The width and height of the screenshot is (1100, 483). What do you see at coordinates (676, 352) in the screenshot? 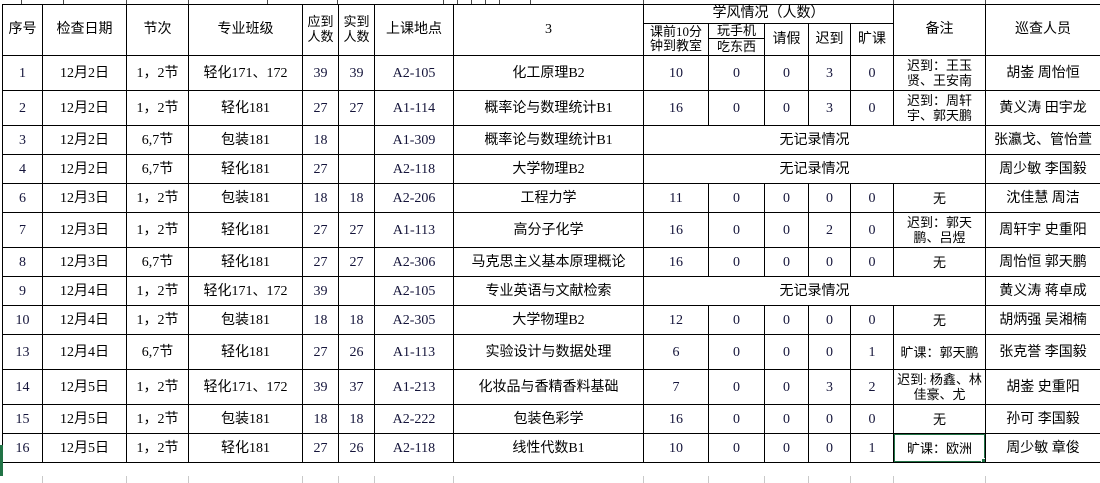
I see `cell-count-early: 6` at bounding box center [676, 352].